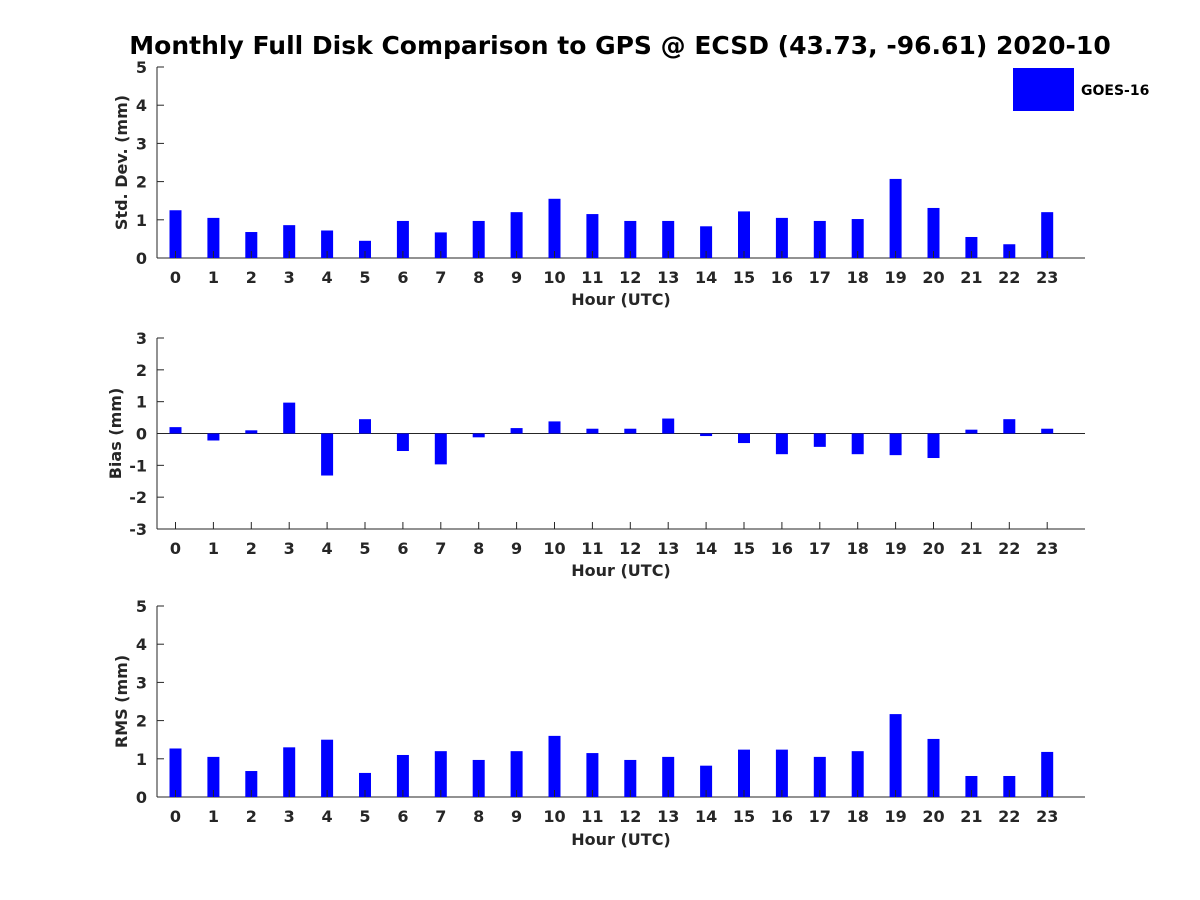 The image size is (1200, 900). What do you see at coordinates (327, 277) in the screenshot?
I see `std-dev-x-tick-label: 4` at bounding box center [327, 277].